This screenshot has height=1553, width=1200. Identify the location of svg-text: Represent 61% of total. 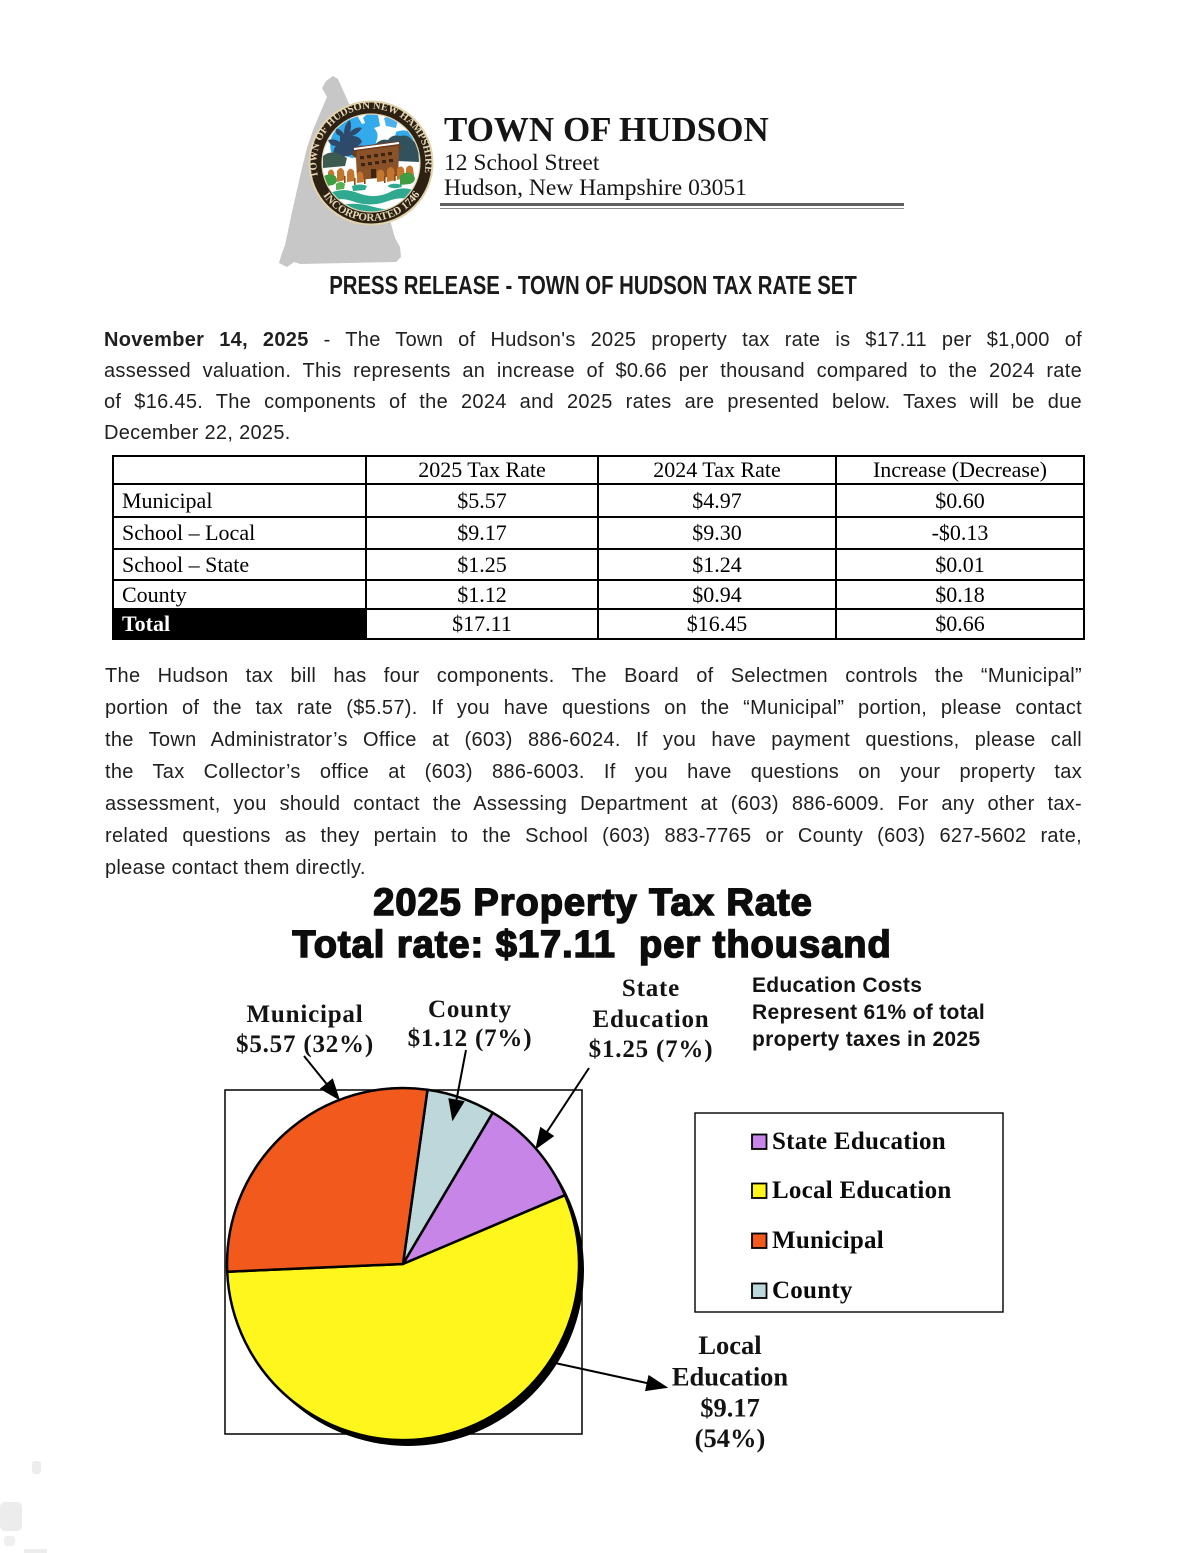
(868, 1012).